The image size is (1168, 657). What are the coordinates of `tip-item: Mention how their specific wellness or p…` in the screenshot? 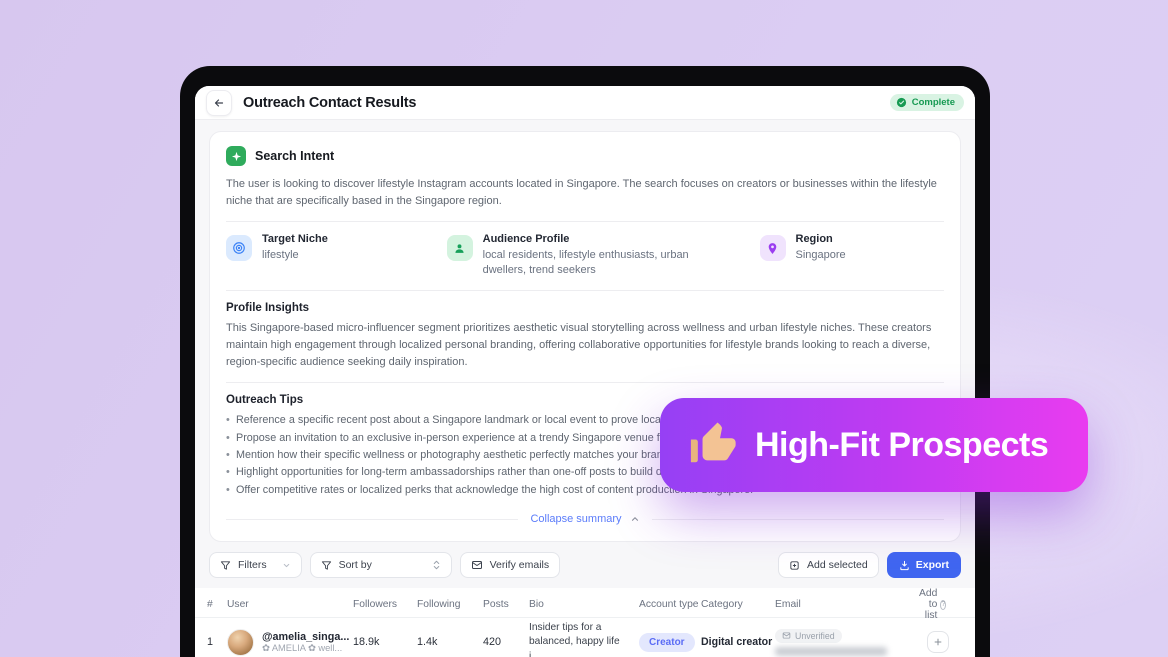 It's located at (585, 456).